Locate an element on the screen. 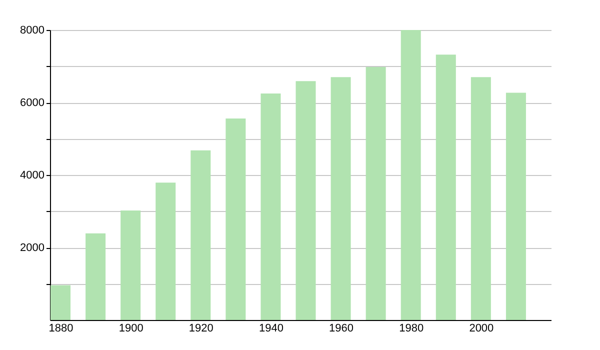  x-tick-label: 2000 is located at coordinates (481, 328).